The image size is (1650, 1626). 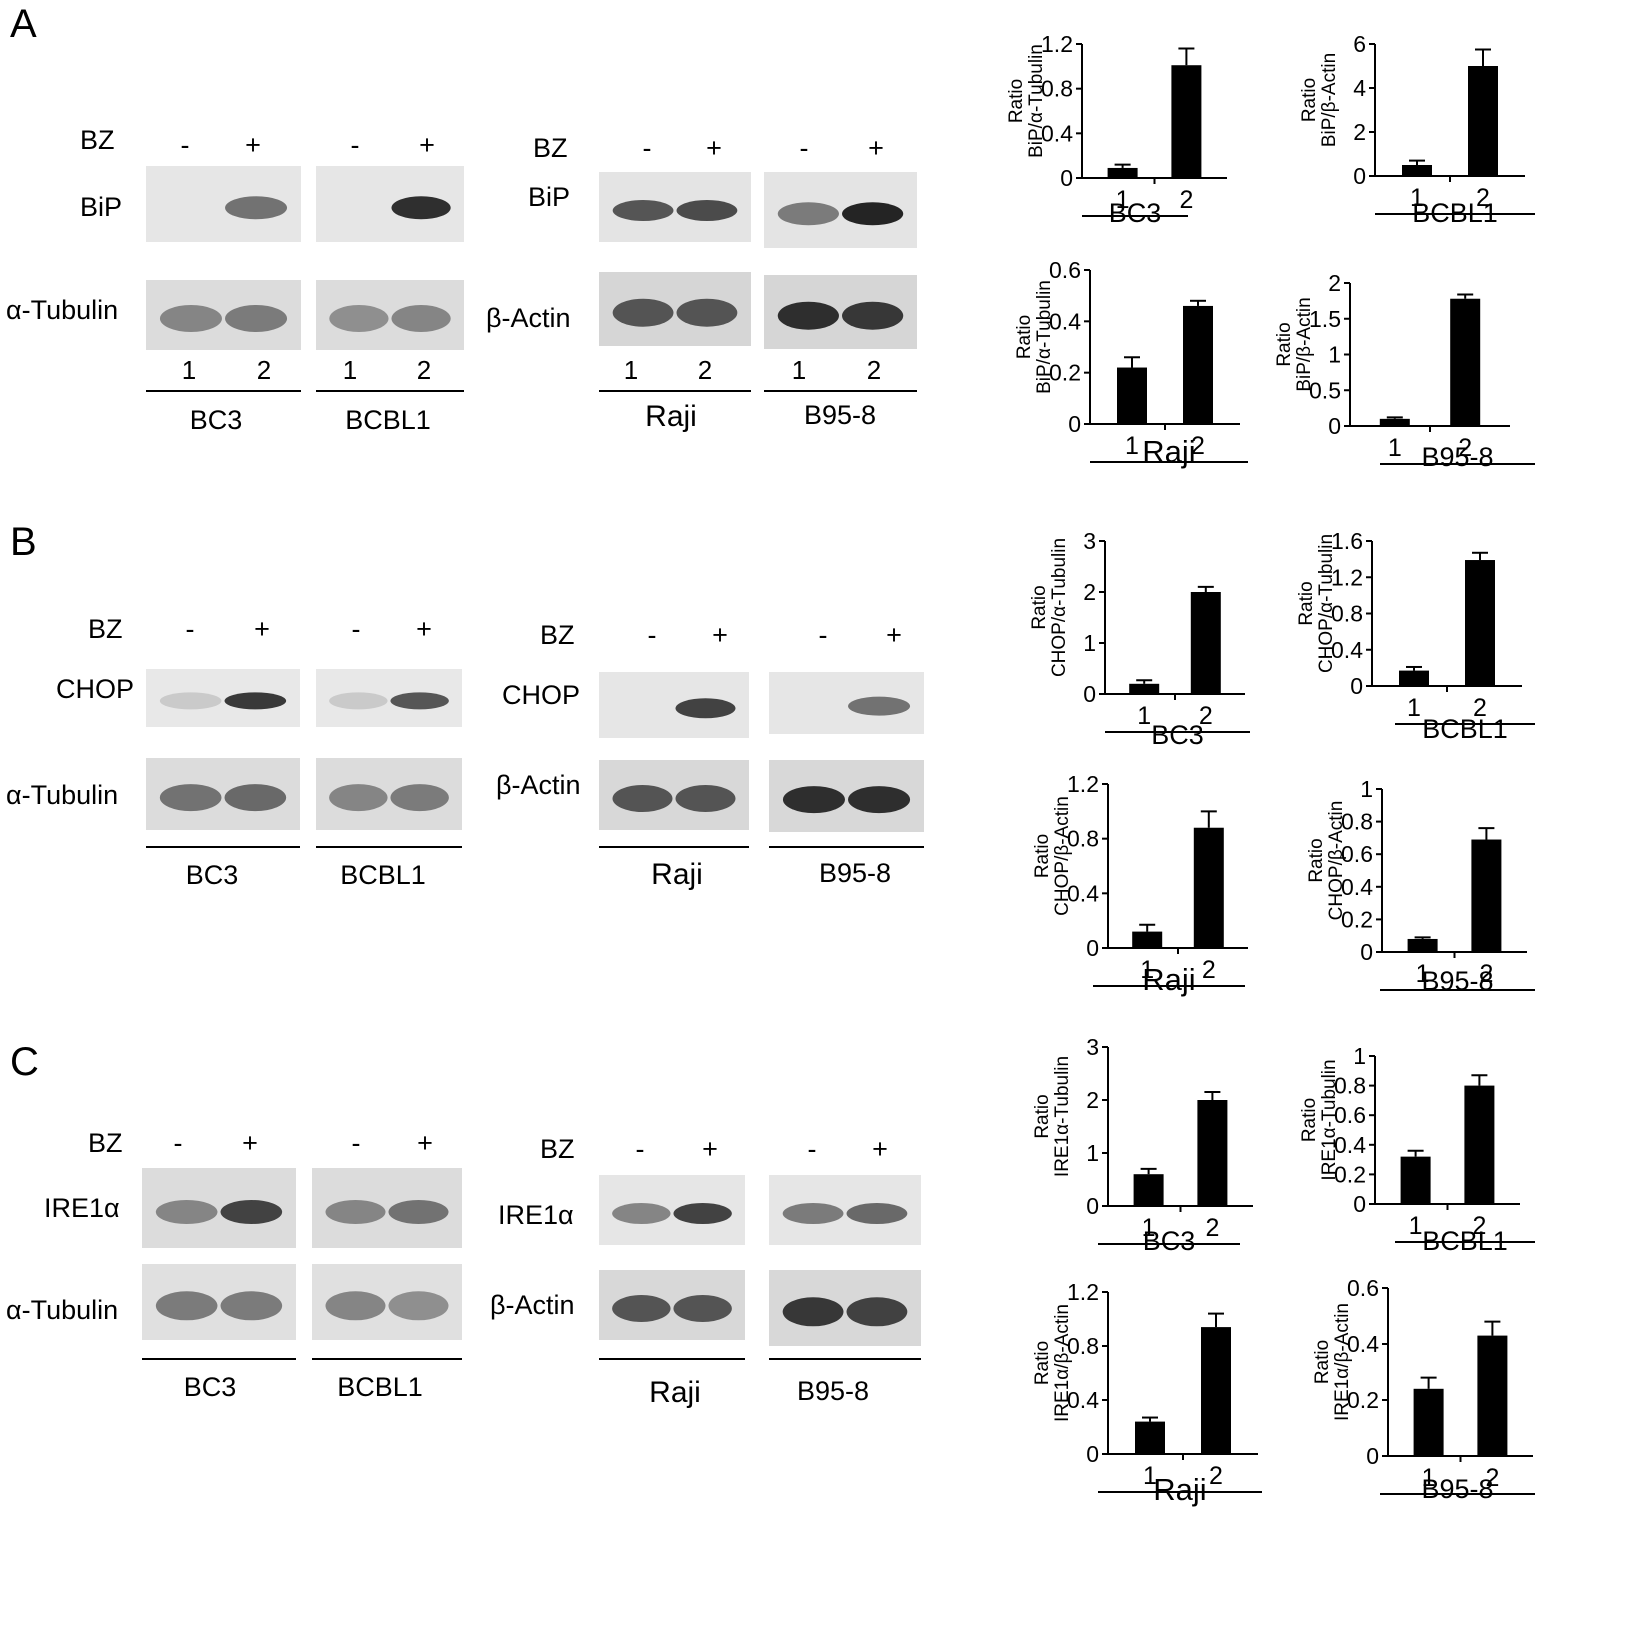 What do you see at coordinates (1363, 1400) in the screenshot?
I see `y-tick-label: 0.2` at bounding box center [1363, 1400].